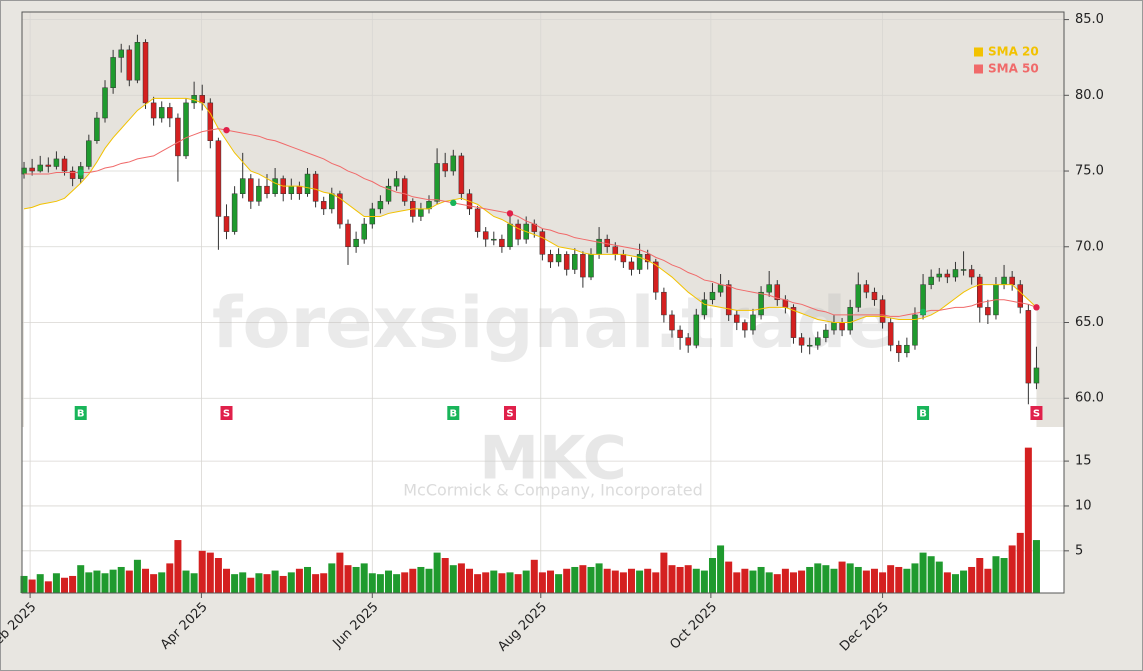  What do you see at coordinates (978, 69) in the screenshot?
I see `legend-swatch` at bounding box center [978, 69].